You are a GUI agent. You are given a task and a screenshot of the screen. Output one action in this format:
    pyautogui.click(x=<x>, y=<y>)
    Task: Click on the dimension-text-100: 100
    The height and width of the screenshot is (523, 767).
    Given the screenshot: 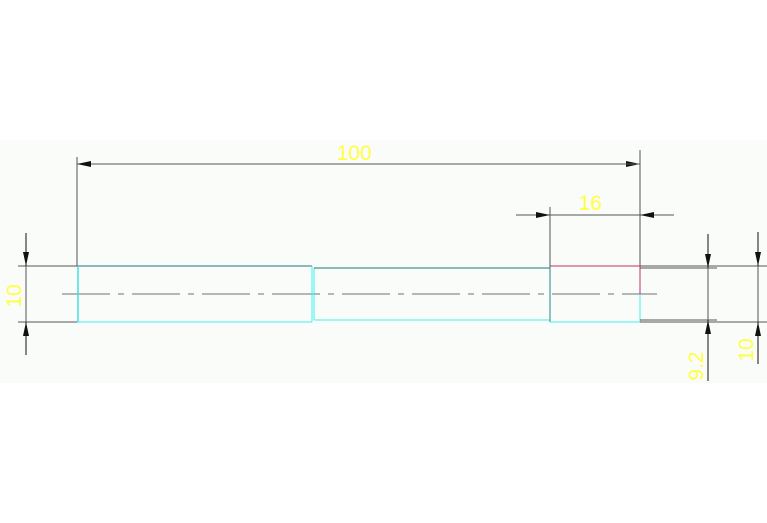 What is the action you would take?
    pyautogui.click(x=353, y=153)
    